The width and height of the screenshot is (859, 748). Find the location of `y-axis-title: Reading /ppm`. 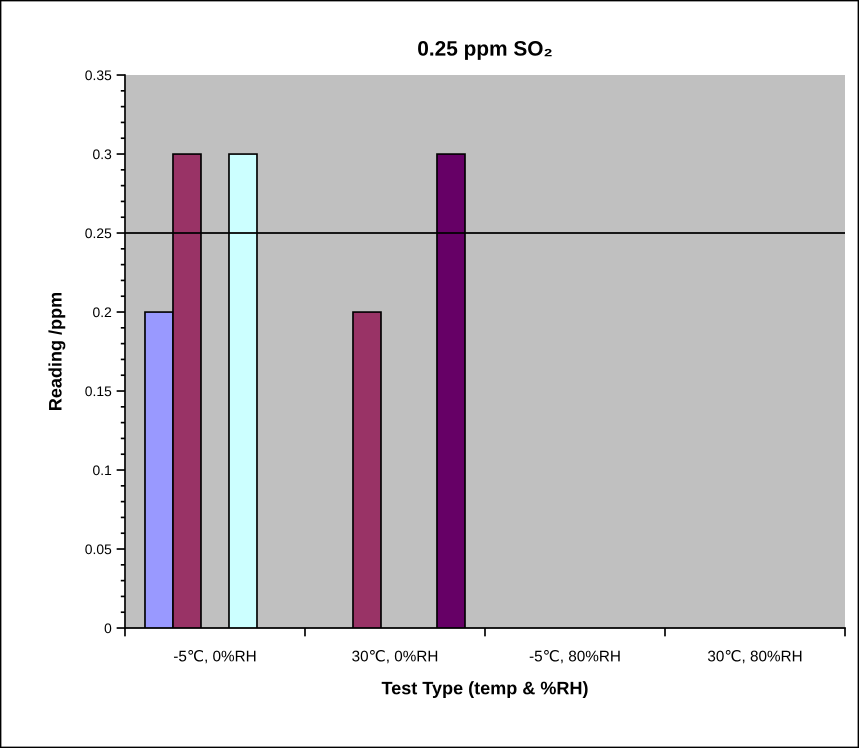

y-axis-title: Reading /ppm is located at coordinates (57, 351).